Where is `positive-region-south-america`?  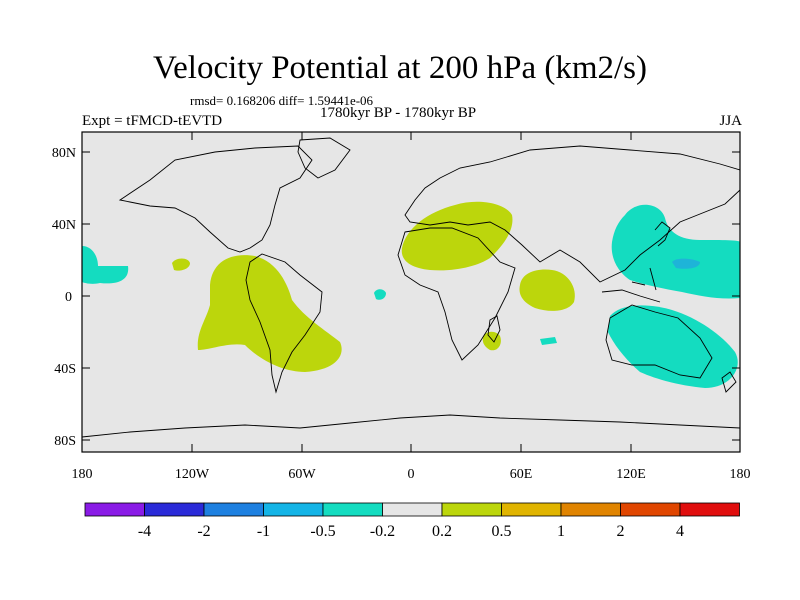
positive-region-south-america is located at coordinates (269, 313).